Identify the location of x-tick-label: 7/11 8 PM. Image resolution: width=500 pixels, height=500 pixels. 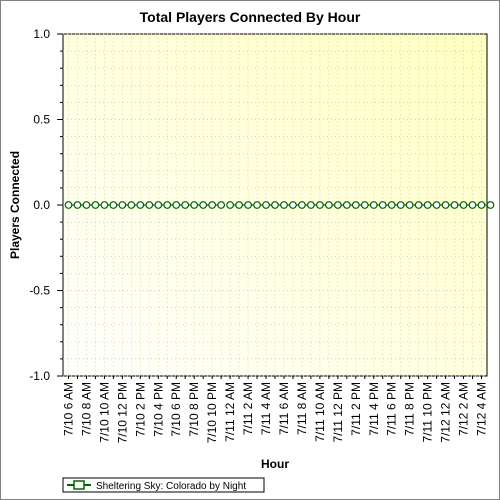
(410, 409).